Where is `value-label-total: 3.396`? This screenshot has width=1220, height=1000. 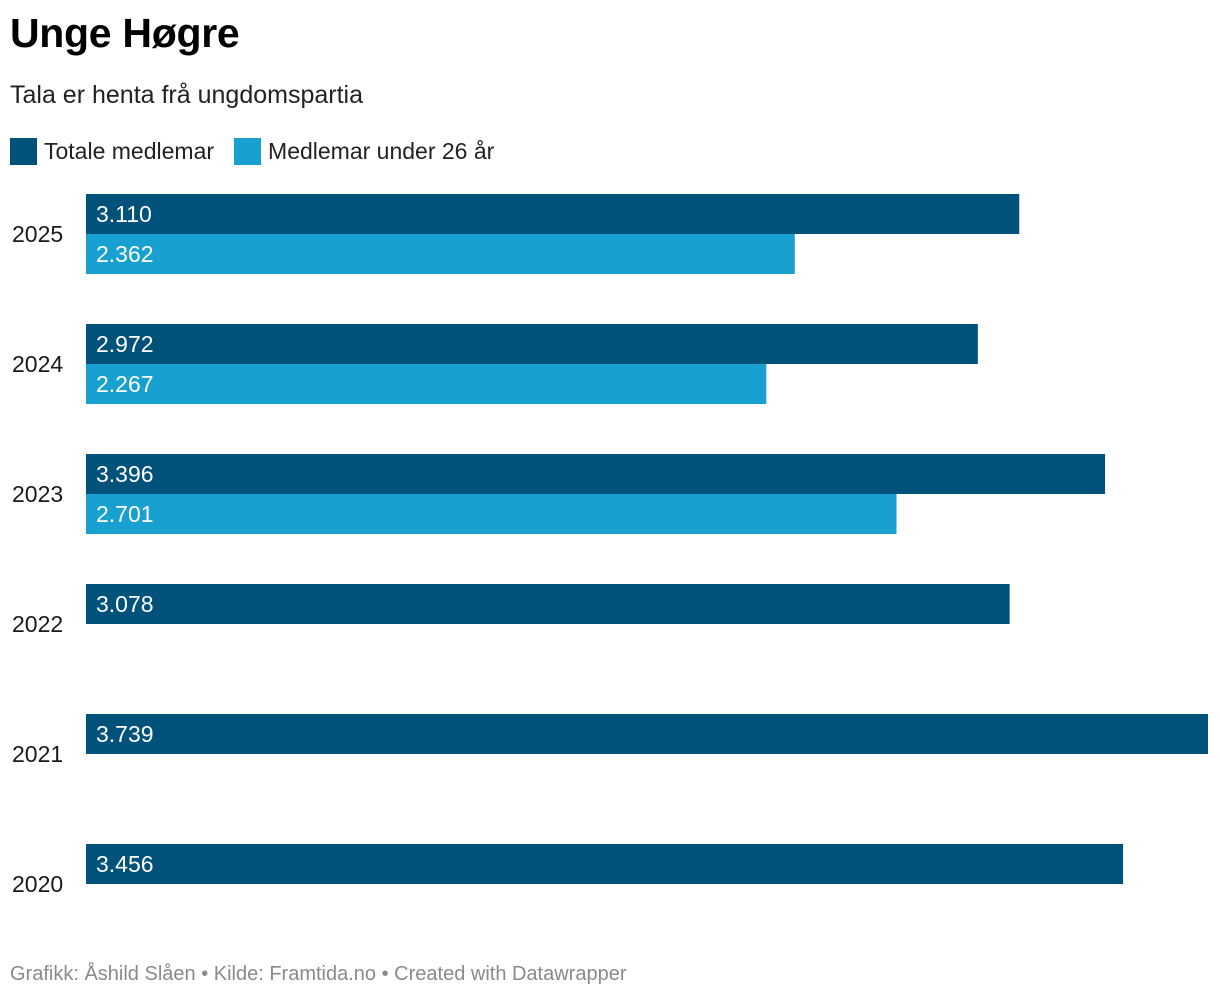 value-label-total: 3.396 is located at coordinates (125, 474).